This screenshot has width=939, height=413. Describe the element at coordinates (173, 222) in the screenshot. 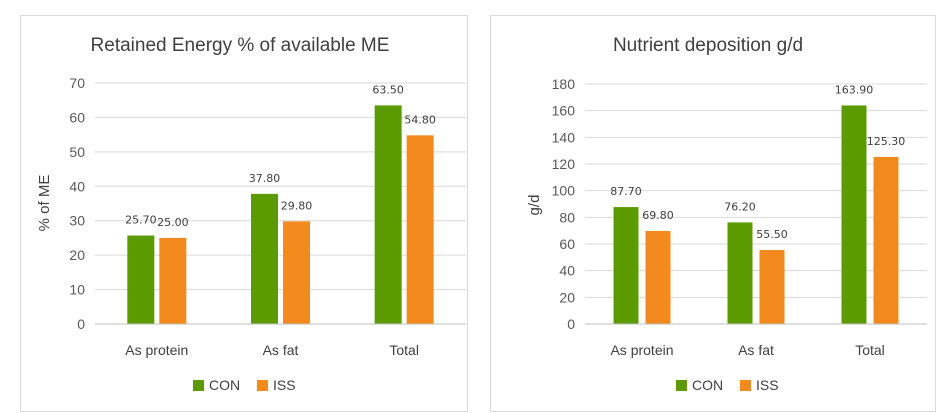

I see `data-label: 25.00` at that location.